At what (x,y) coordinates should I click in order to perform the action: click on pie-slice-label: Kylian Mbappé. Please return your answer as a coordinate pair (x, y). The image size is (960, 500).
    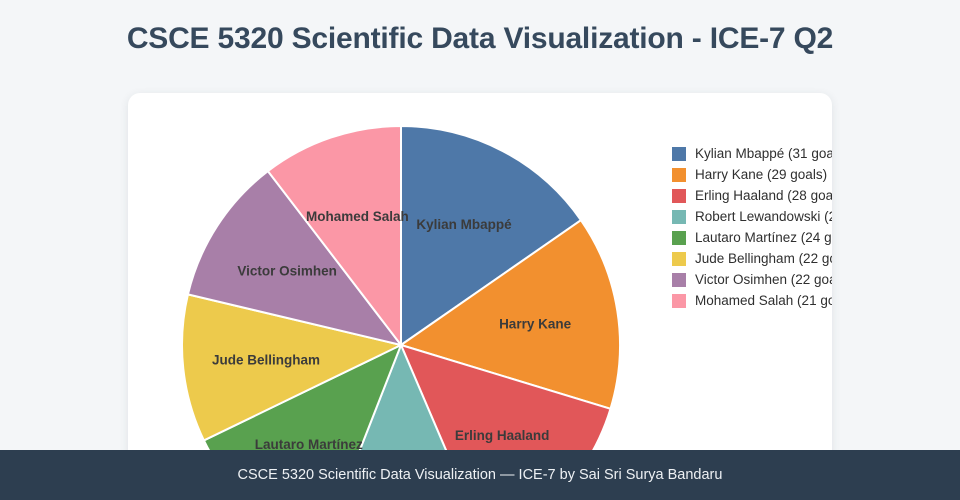
    Looking at the image, I should click on (464, 224).